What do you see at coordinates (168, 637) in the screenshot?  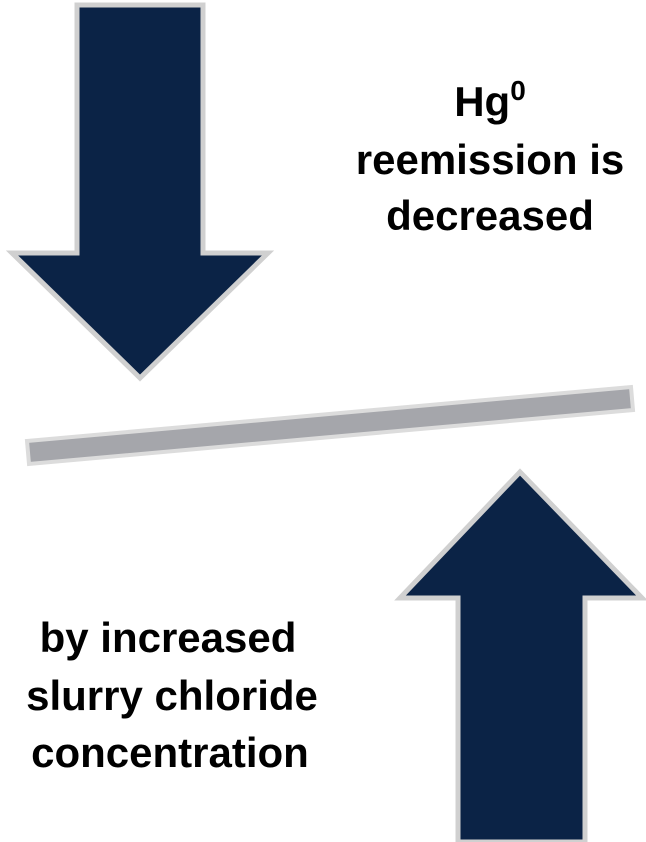 I see `bottom-label-line: by increased` at bounding box center [168, 637].